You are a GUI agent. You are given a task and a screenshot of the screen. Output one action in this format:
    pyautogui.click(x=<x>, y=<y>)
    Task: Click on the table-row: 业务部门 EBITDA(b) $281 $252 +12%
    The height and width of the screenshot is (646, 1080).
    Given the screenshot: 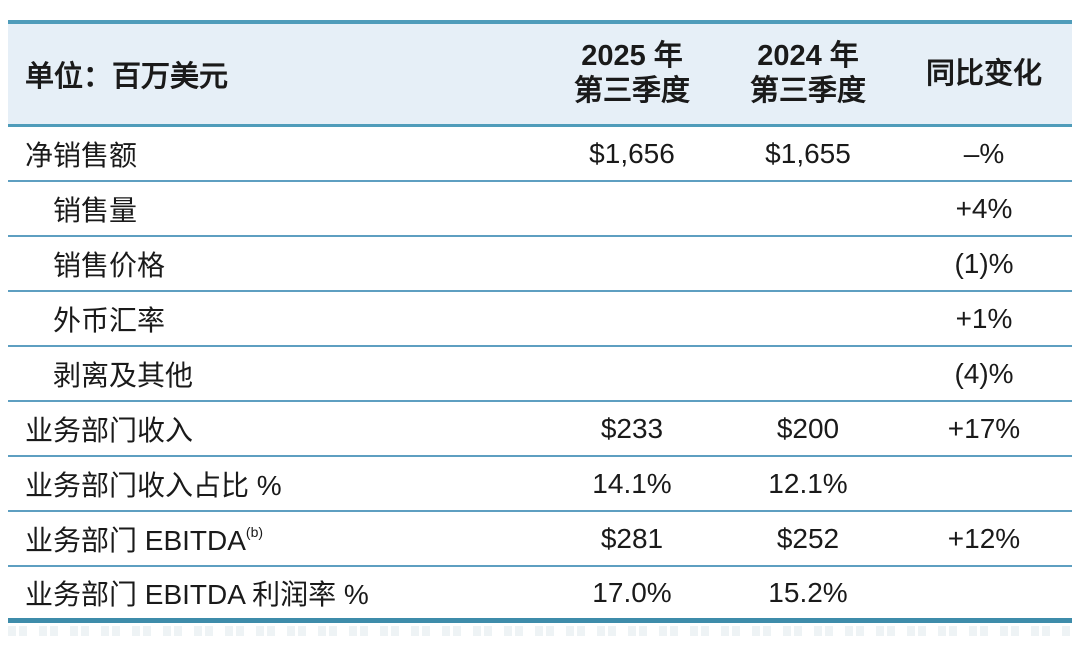 What is the action you would take?
    pyautogui.click(x=540, y=539)
    